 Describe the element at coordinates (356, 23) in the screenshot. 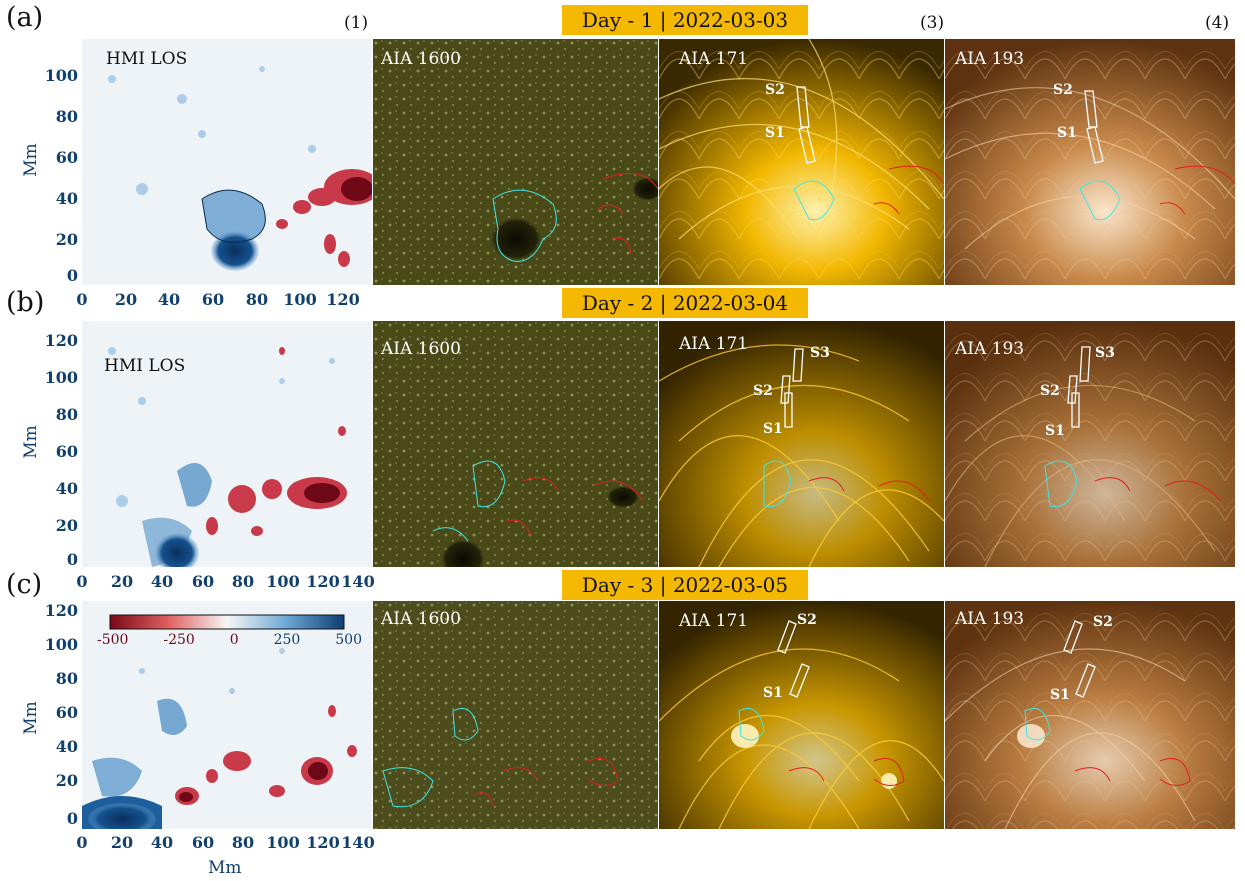

I see `column-number-1: (1)` at that location.